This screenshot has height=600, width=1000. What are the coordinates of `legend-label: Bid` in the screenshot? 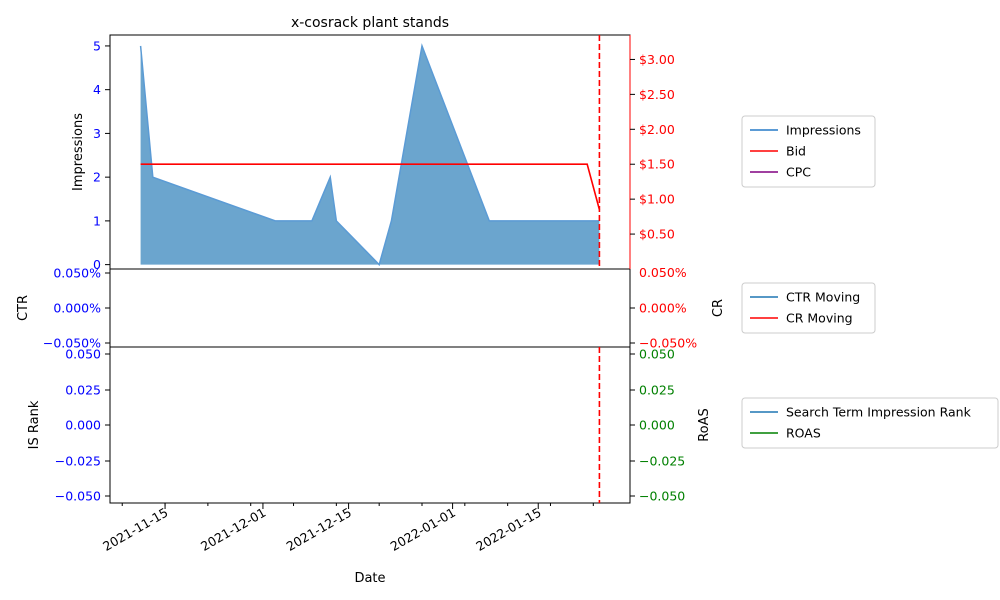 It's located at (796, 151).